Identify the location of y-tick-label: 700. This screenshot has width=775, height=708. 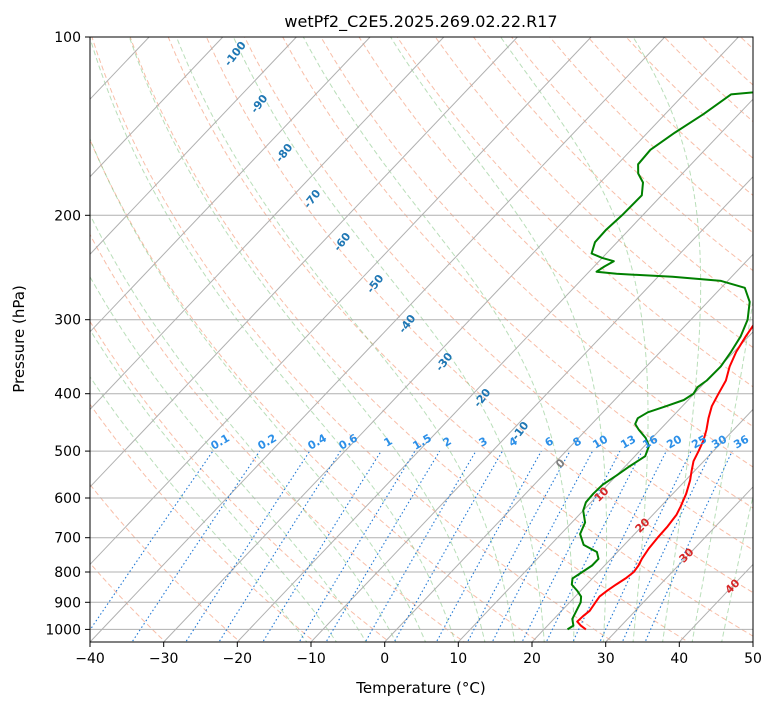
(67, 539).